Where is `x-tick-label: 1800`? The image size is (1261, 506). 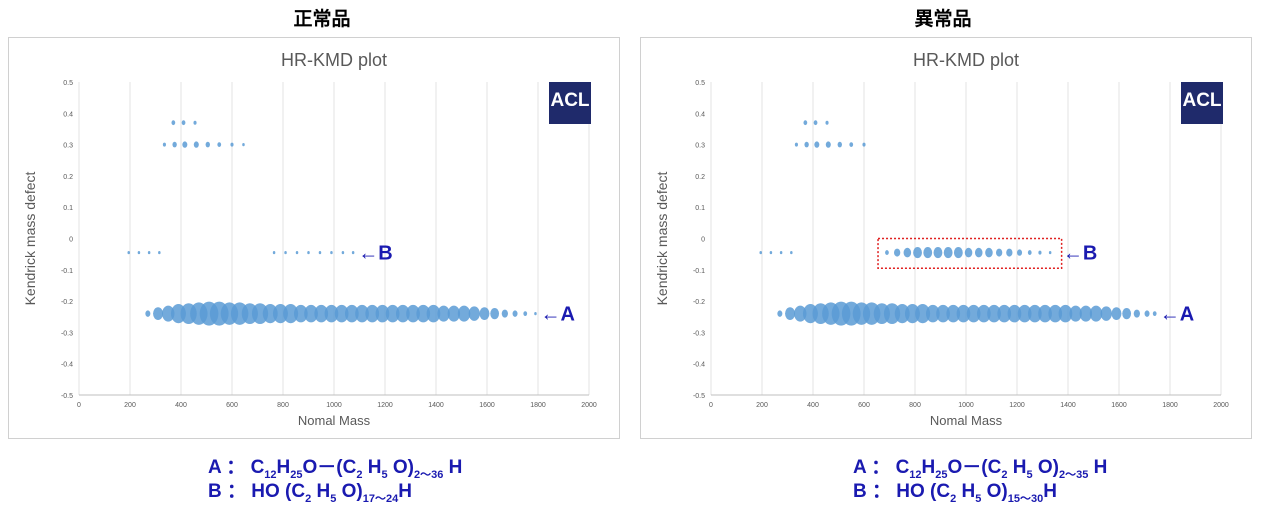 x-tick-label: 1800 is located at coordinates (1170, 405).